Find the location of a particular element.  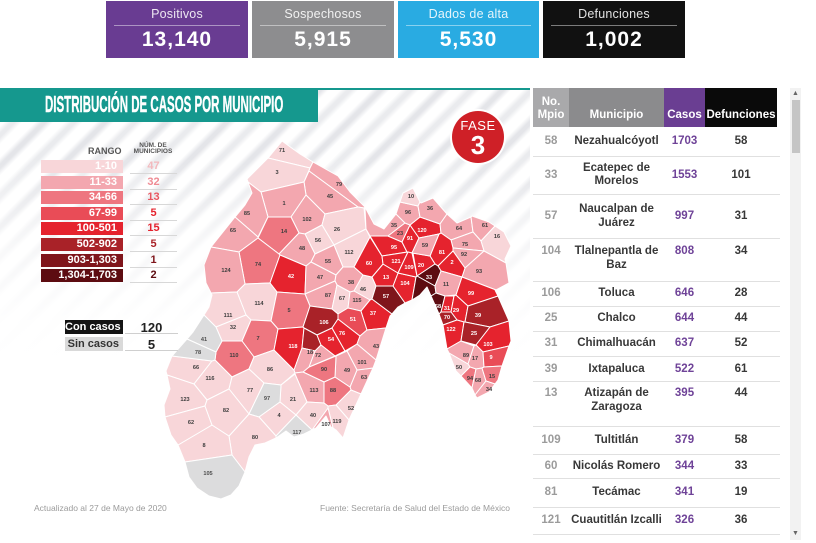

svg-text: 7 is located at coordinates (257, 339).